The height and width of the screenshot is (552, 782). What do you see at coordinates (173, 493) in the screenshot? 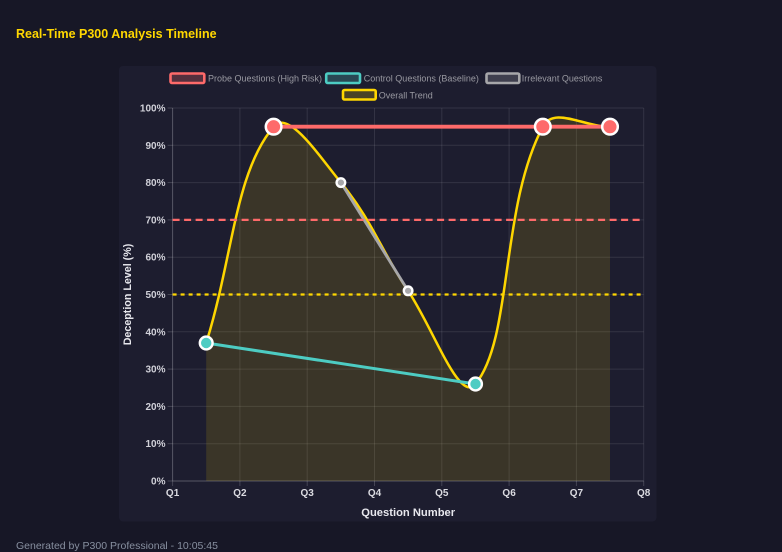
I see `svg-text: Q1` at bounding box center [173, 493].